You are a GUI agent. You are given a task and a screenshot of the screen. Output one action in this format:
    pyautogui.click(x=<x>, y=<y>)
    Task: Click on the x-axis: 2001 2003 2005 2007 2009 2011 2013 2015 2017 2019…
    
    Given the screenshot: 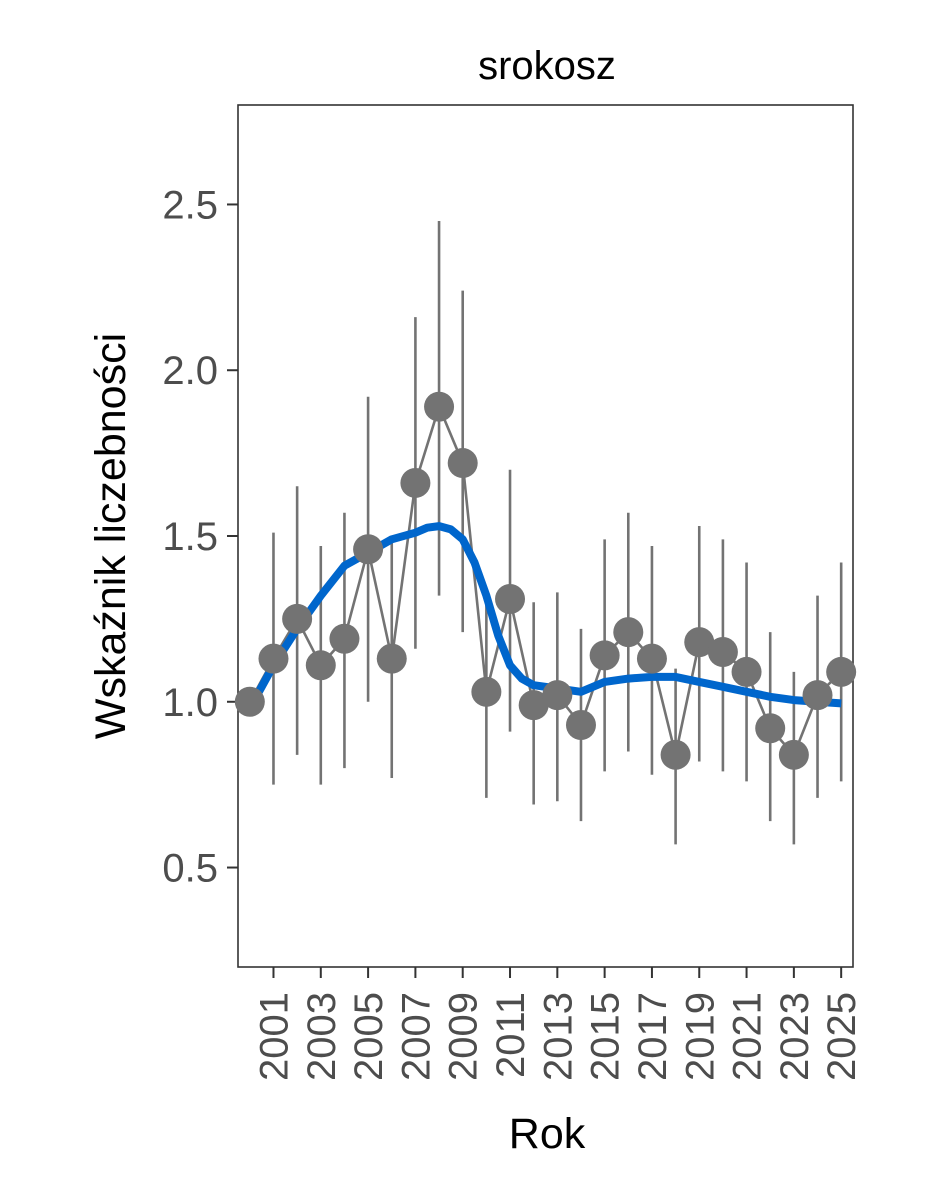 What is the action you would take?
    pyautogui.click(x=558, y=1024)
    